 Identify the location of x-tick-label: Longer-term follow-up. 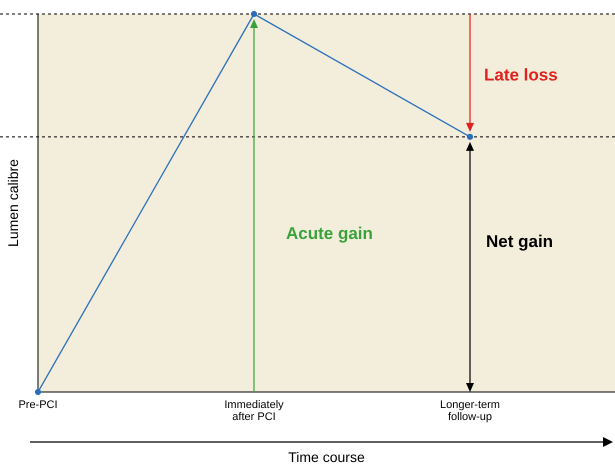
(470, 411).